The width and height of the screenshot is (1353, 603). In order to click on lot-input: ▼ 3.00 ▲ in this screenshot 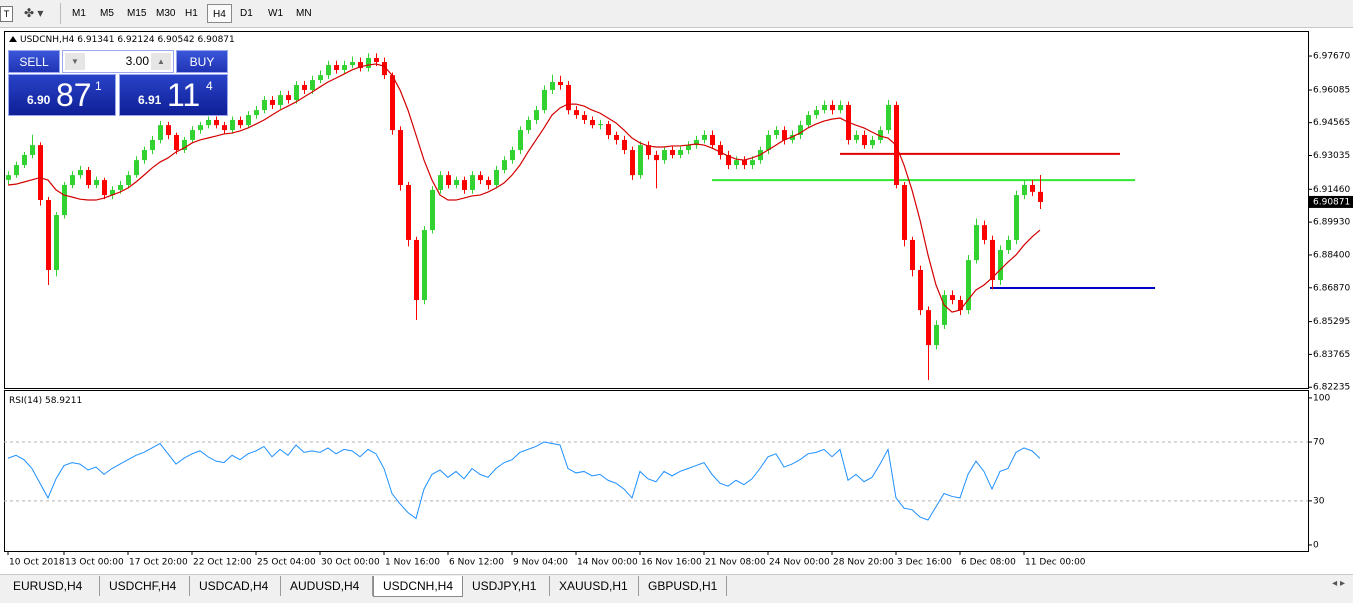, I will do `click(118, 61)`.